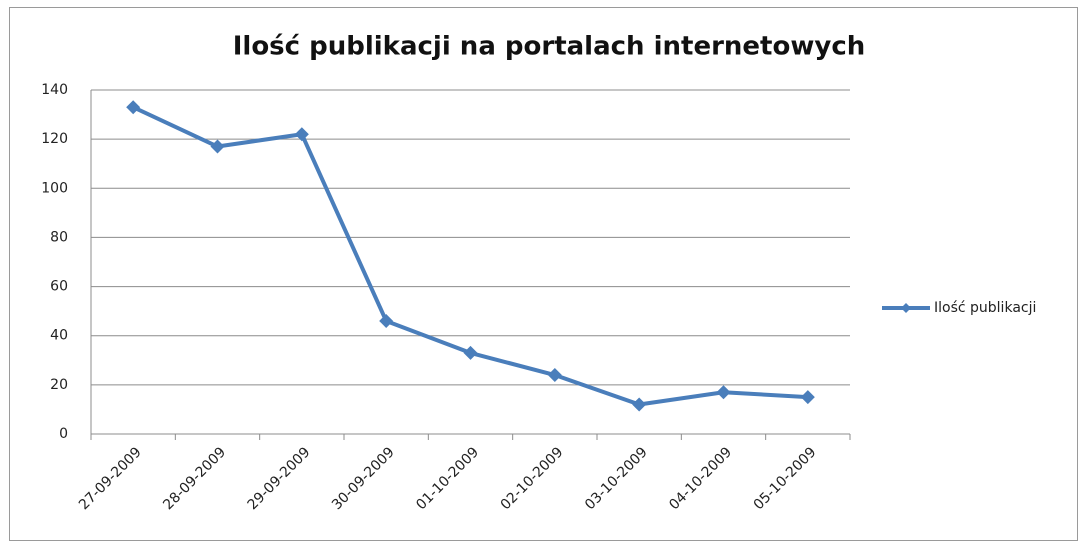 This screenshot has height=542, width=1082. I want to click on y-tick-label: 100, so click(54, 188).